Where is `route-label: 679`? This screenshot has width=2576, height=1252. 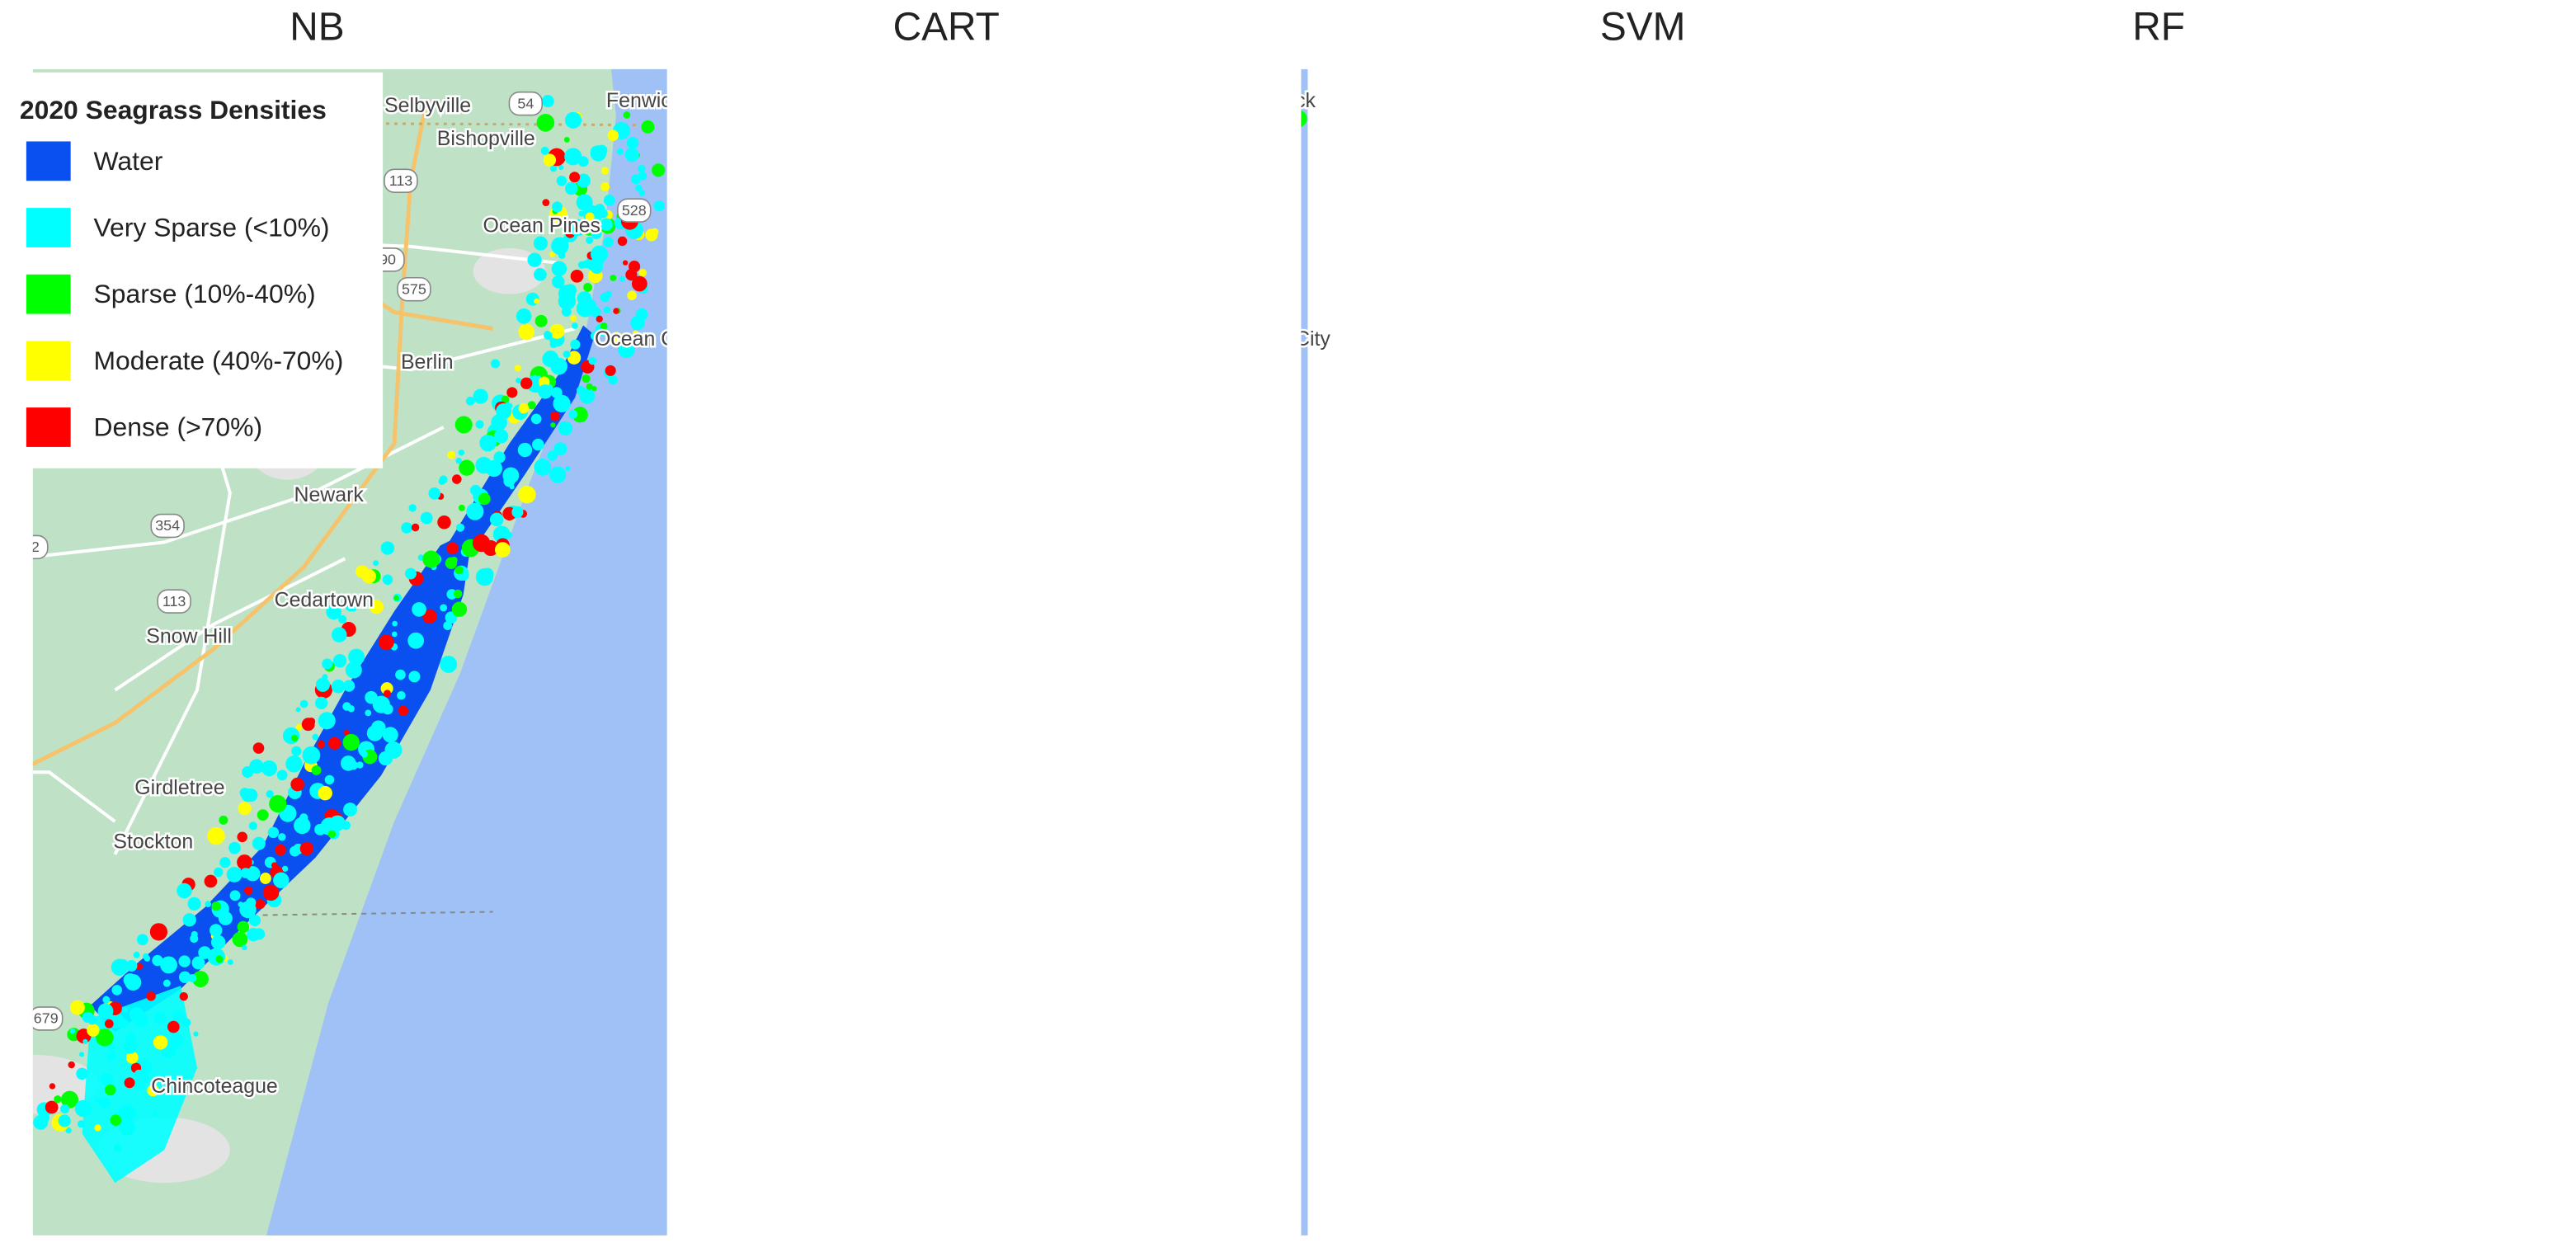 route-label: 679 is located at coordinates (680, 1018).